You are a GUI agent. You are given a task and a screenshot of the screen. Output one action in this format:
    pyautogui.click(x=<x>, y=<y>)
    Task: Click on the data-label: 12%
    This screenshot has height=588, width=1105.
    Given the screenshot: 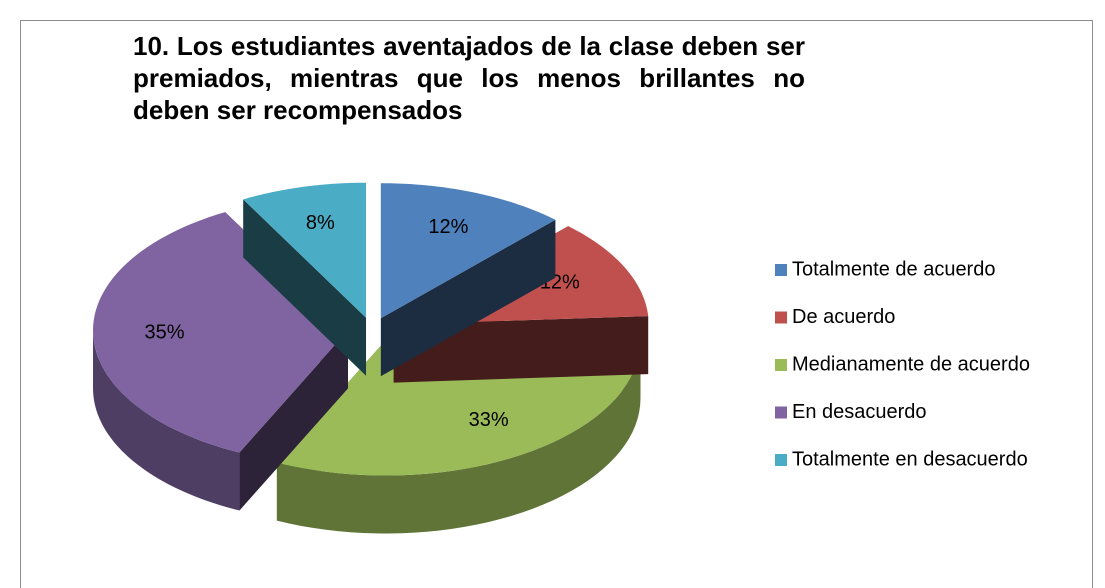 What is the action you would take?
    pyautogui.click(x=448, y=227)
    